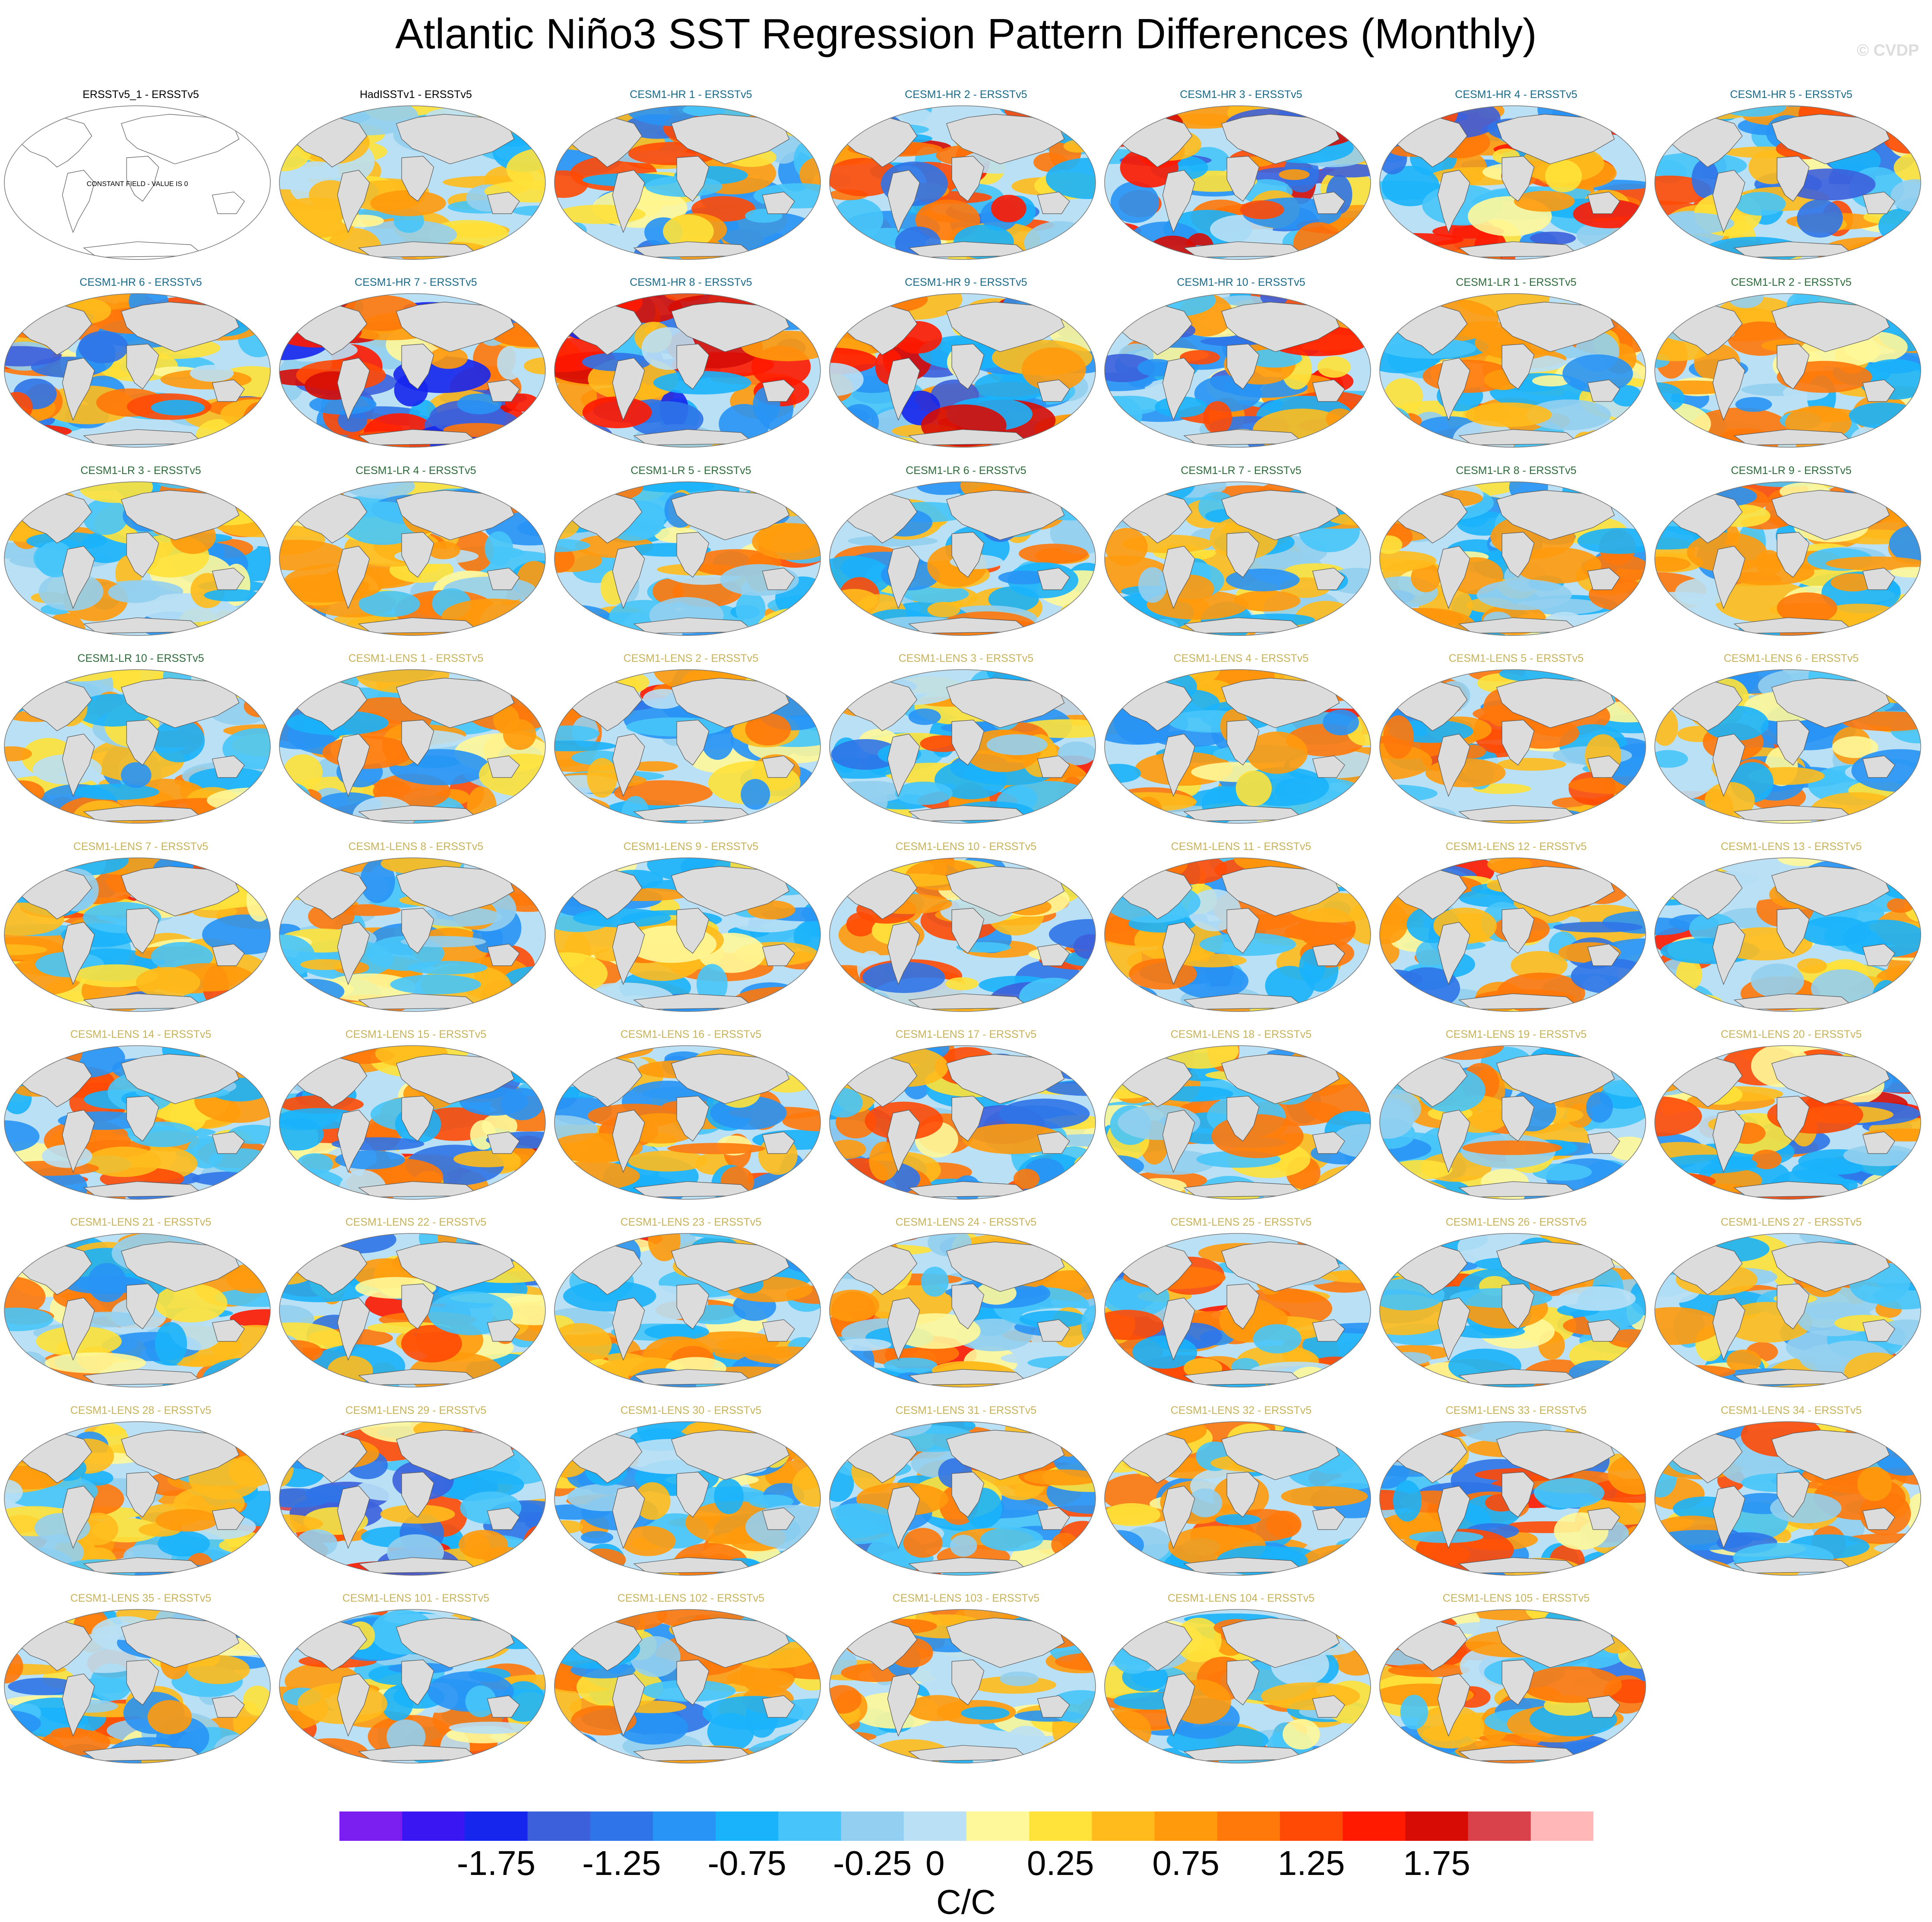 This screenshot has height=1922, width=1932. Describe the element at coordinates (1516, 1686) in the screenshot. I see `map-panel: CESM1-LENS 105 - ERSSTv5` at that location.